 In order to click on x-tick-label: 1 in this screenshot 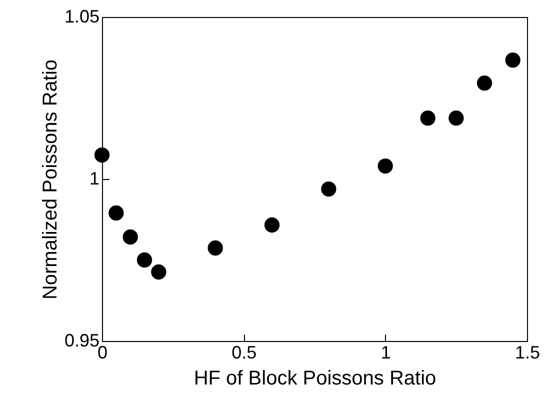, I will do `click(385, 352)`.